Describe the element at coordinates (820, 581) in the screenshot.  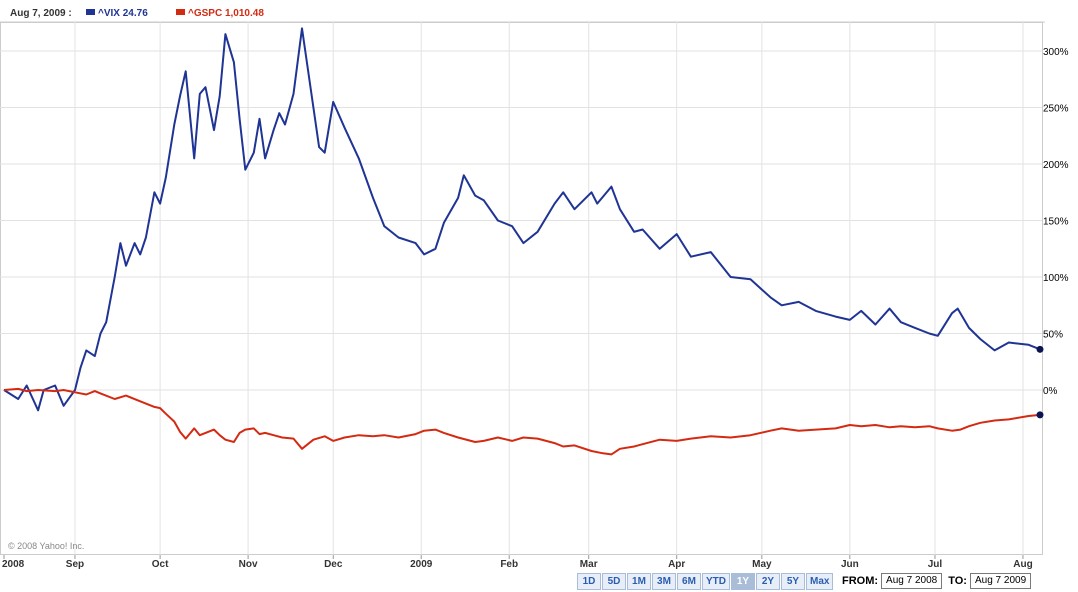
I see `range-button-max: Max` at that location.